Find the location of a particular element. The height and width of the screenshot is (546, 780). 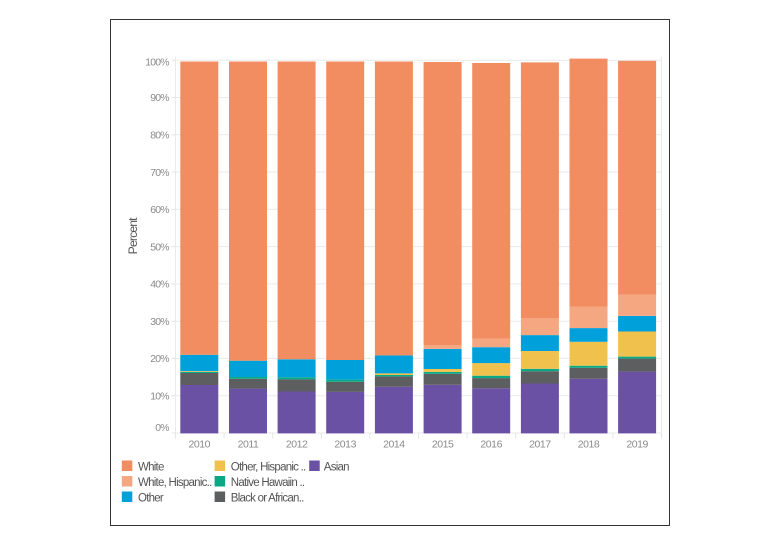

svg-text: 0% is located at coordinates (162, 428).